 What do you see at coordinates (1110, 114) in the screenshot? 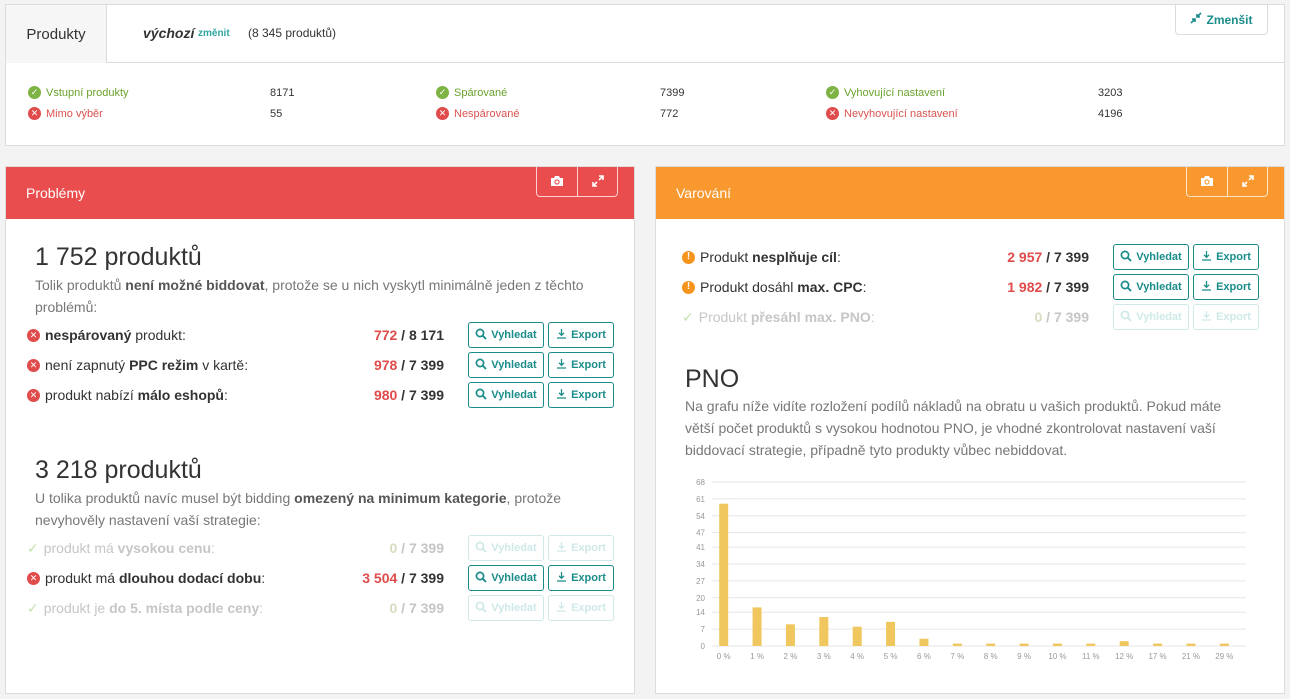
I see `stat-value: 4196` at bounding box center [1110, 114].